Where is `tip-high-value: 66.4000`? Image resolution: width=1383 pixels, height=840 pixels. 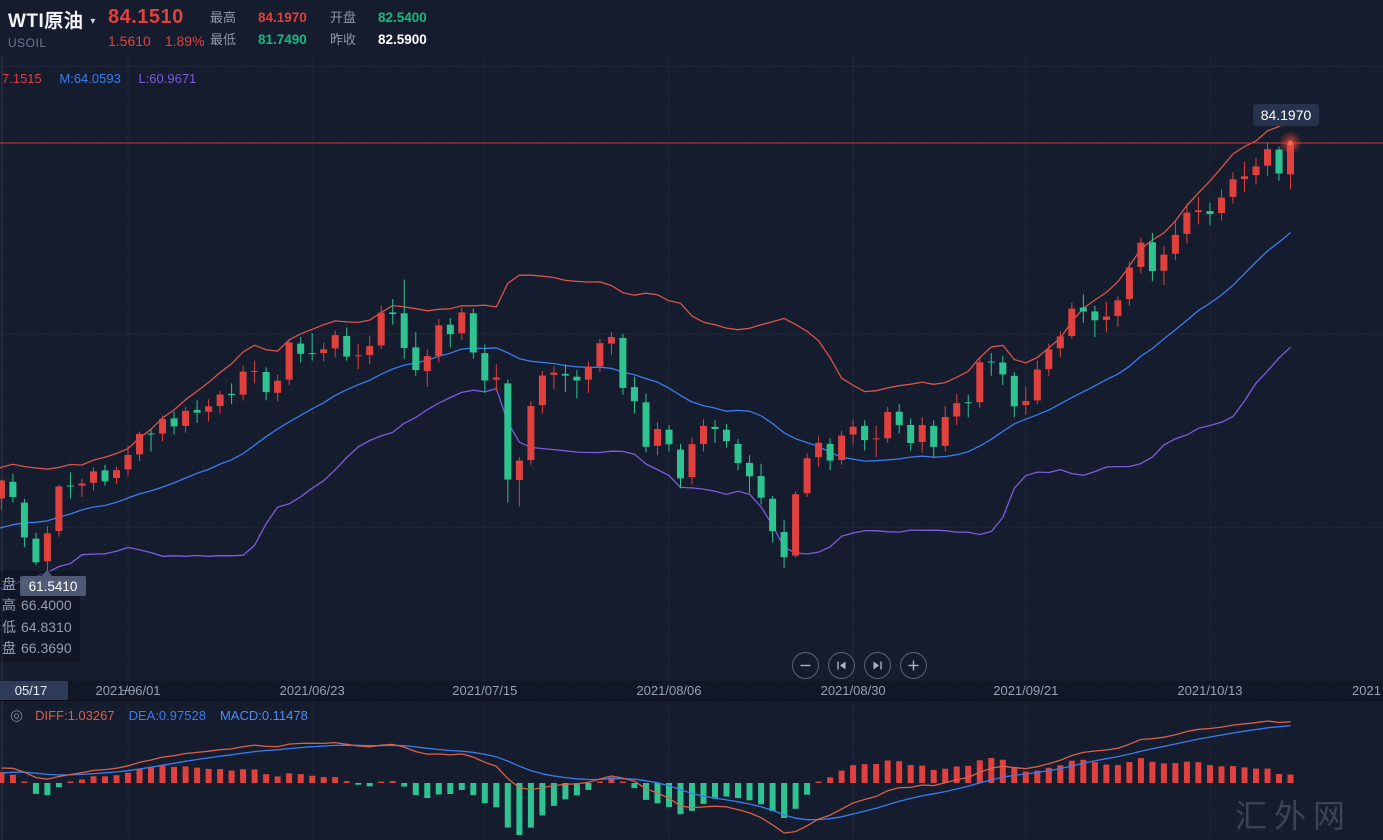 tip-high-value: 66.4000 is located at coordinates (46, 605).